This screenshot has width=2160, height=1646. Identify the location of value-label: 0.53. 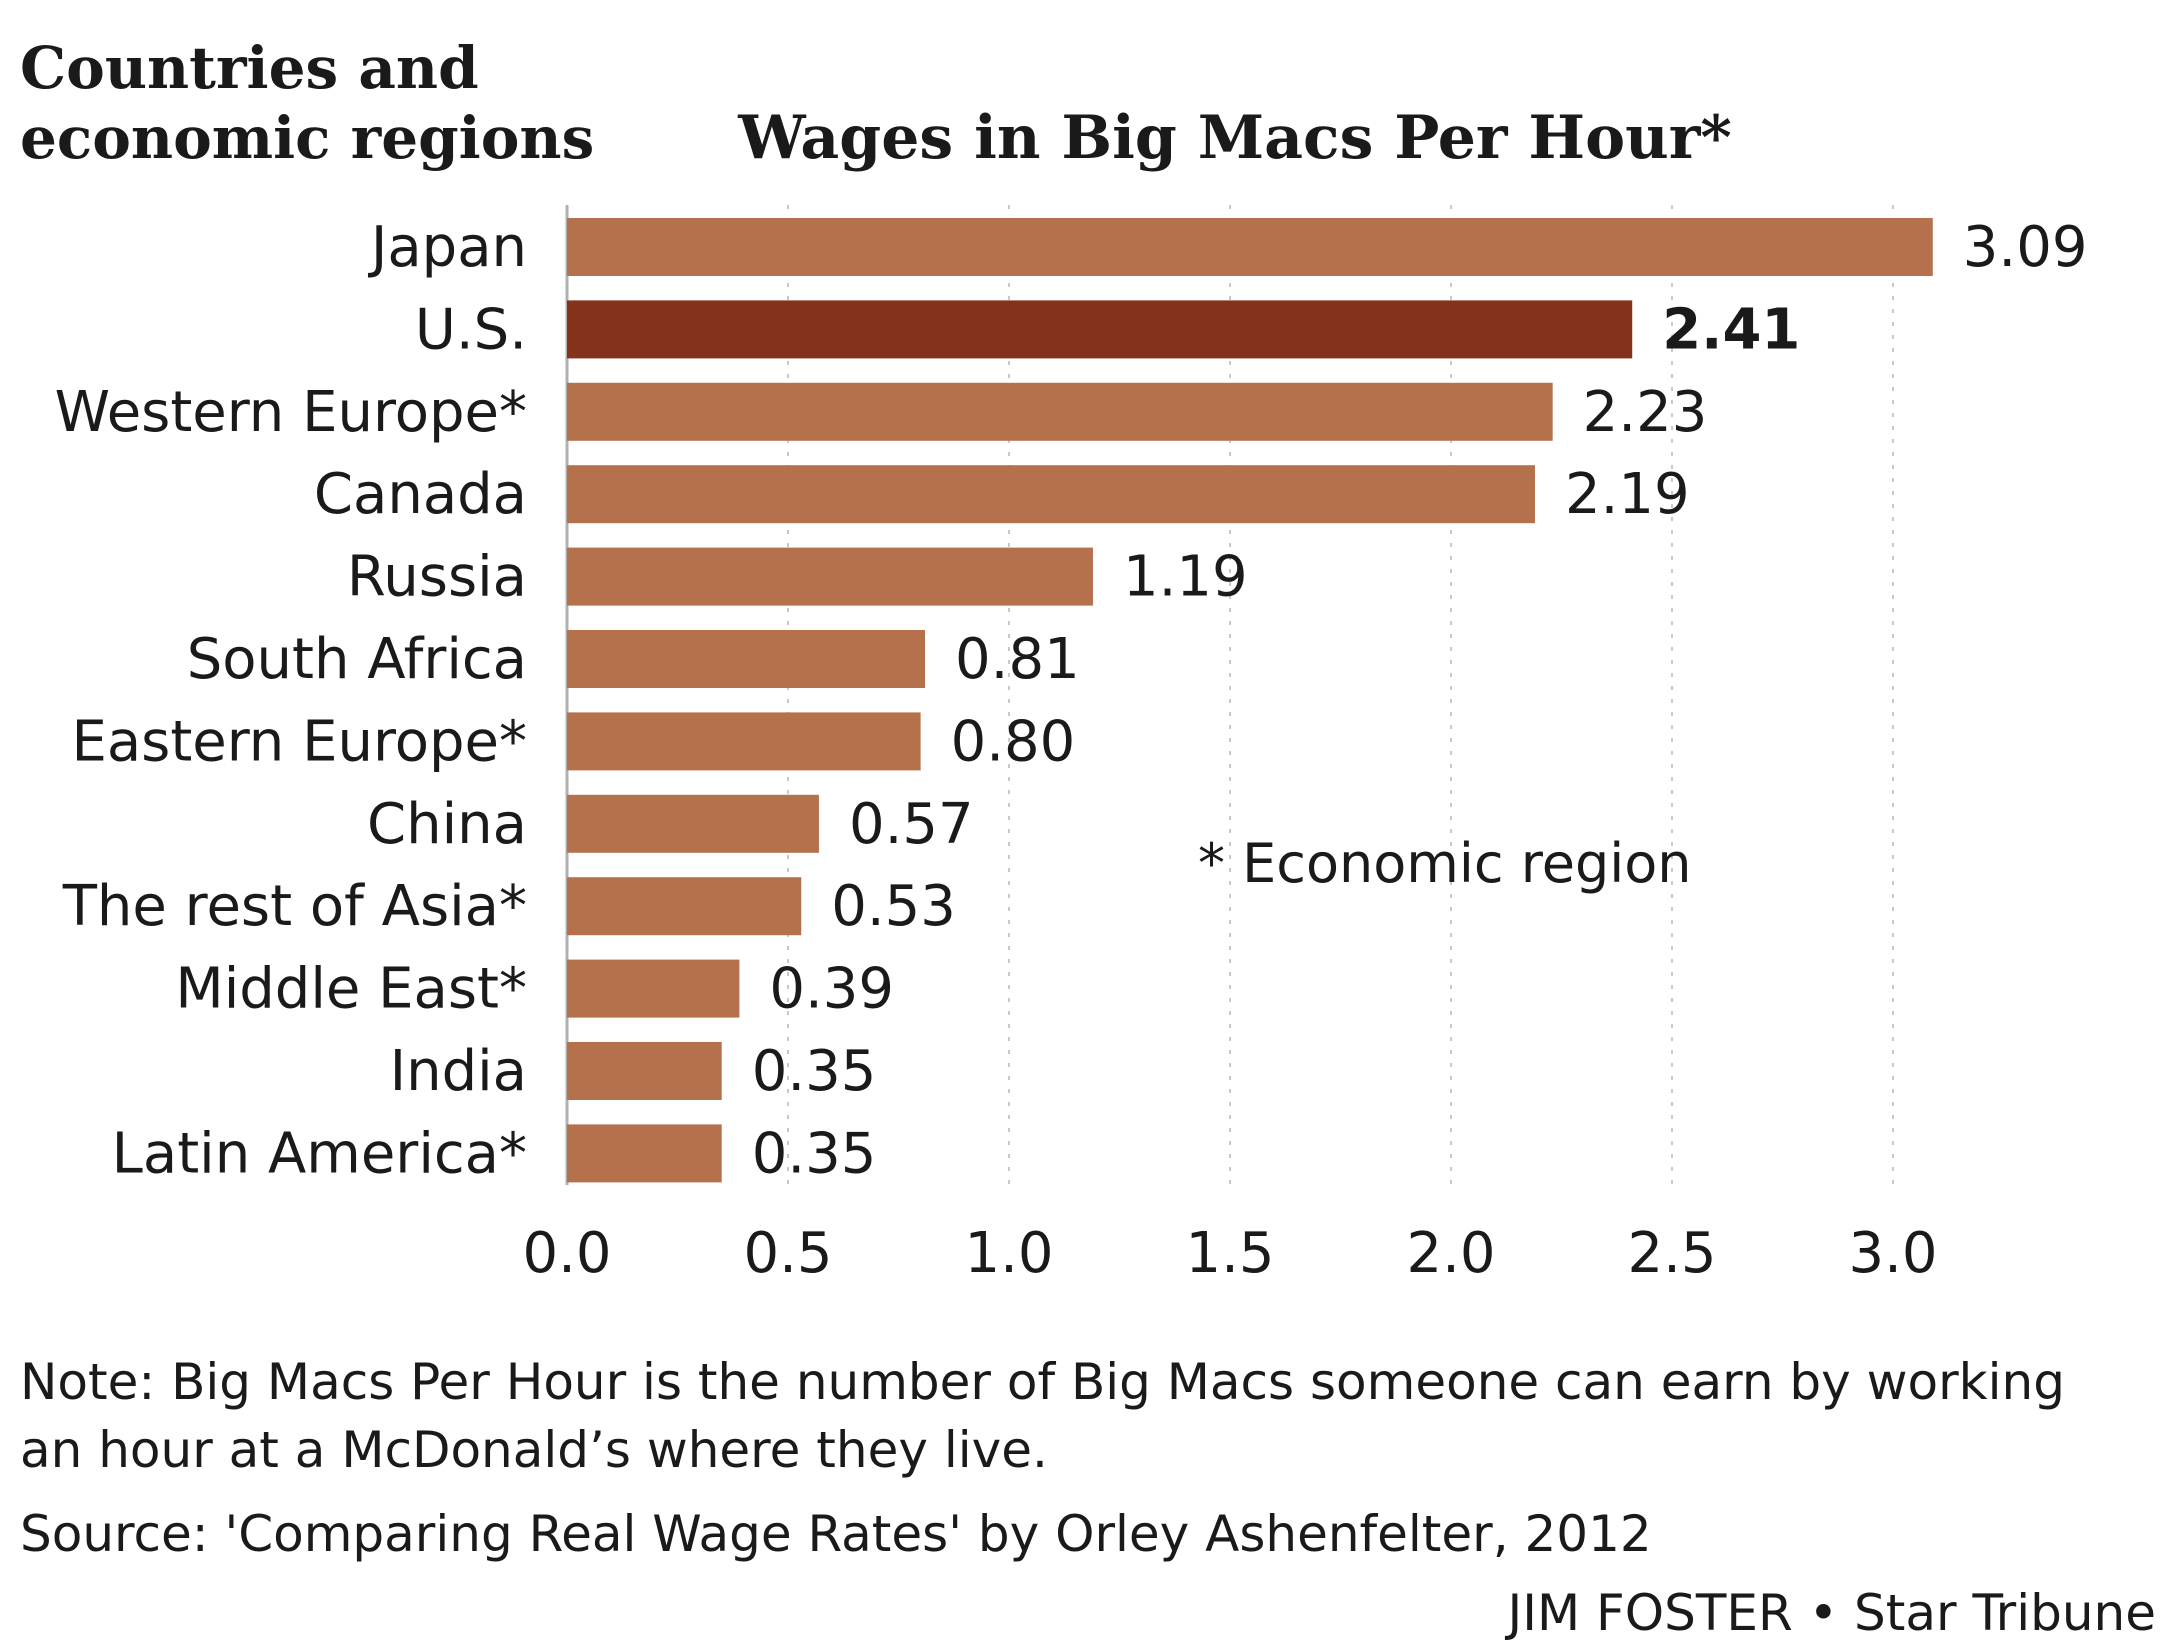
(893, 906).